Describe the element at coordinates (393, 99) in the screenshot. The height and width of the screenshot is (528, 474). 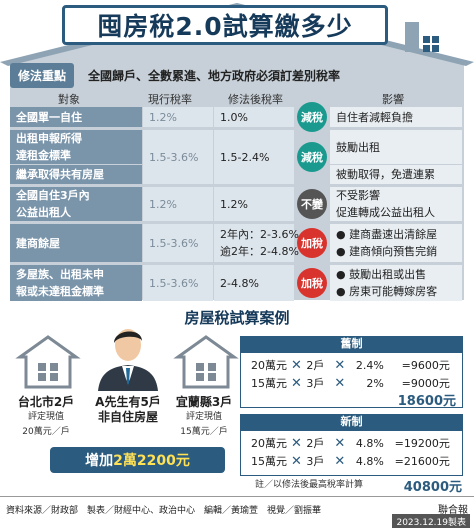
I see `header-impact: 影響` at that location.